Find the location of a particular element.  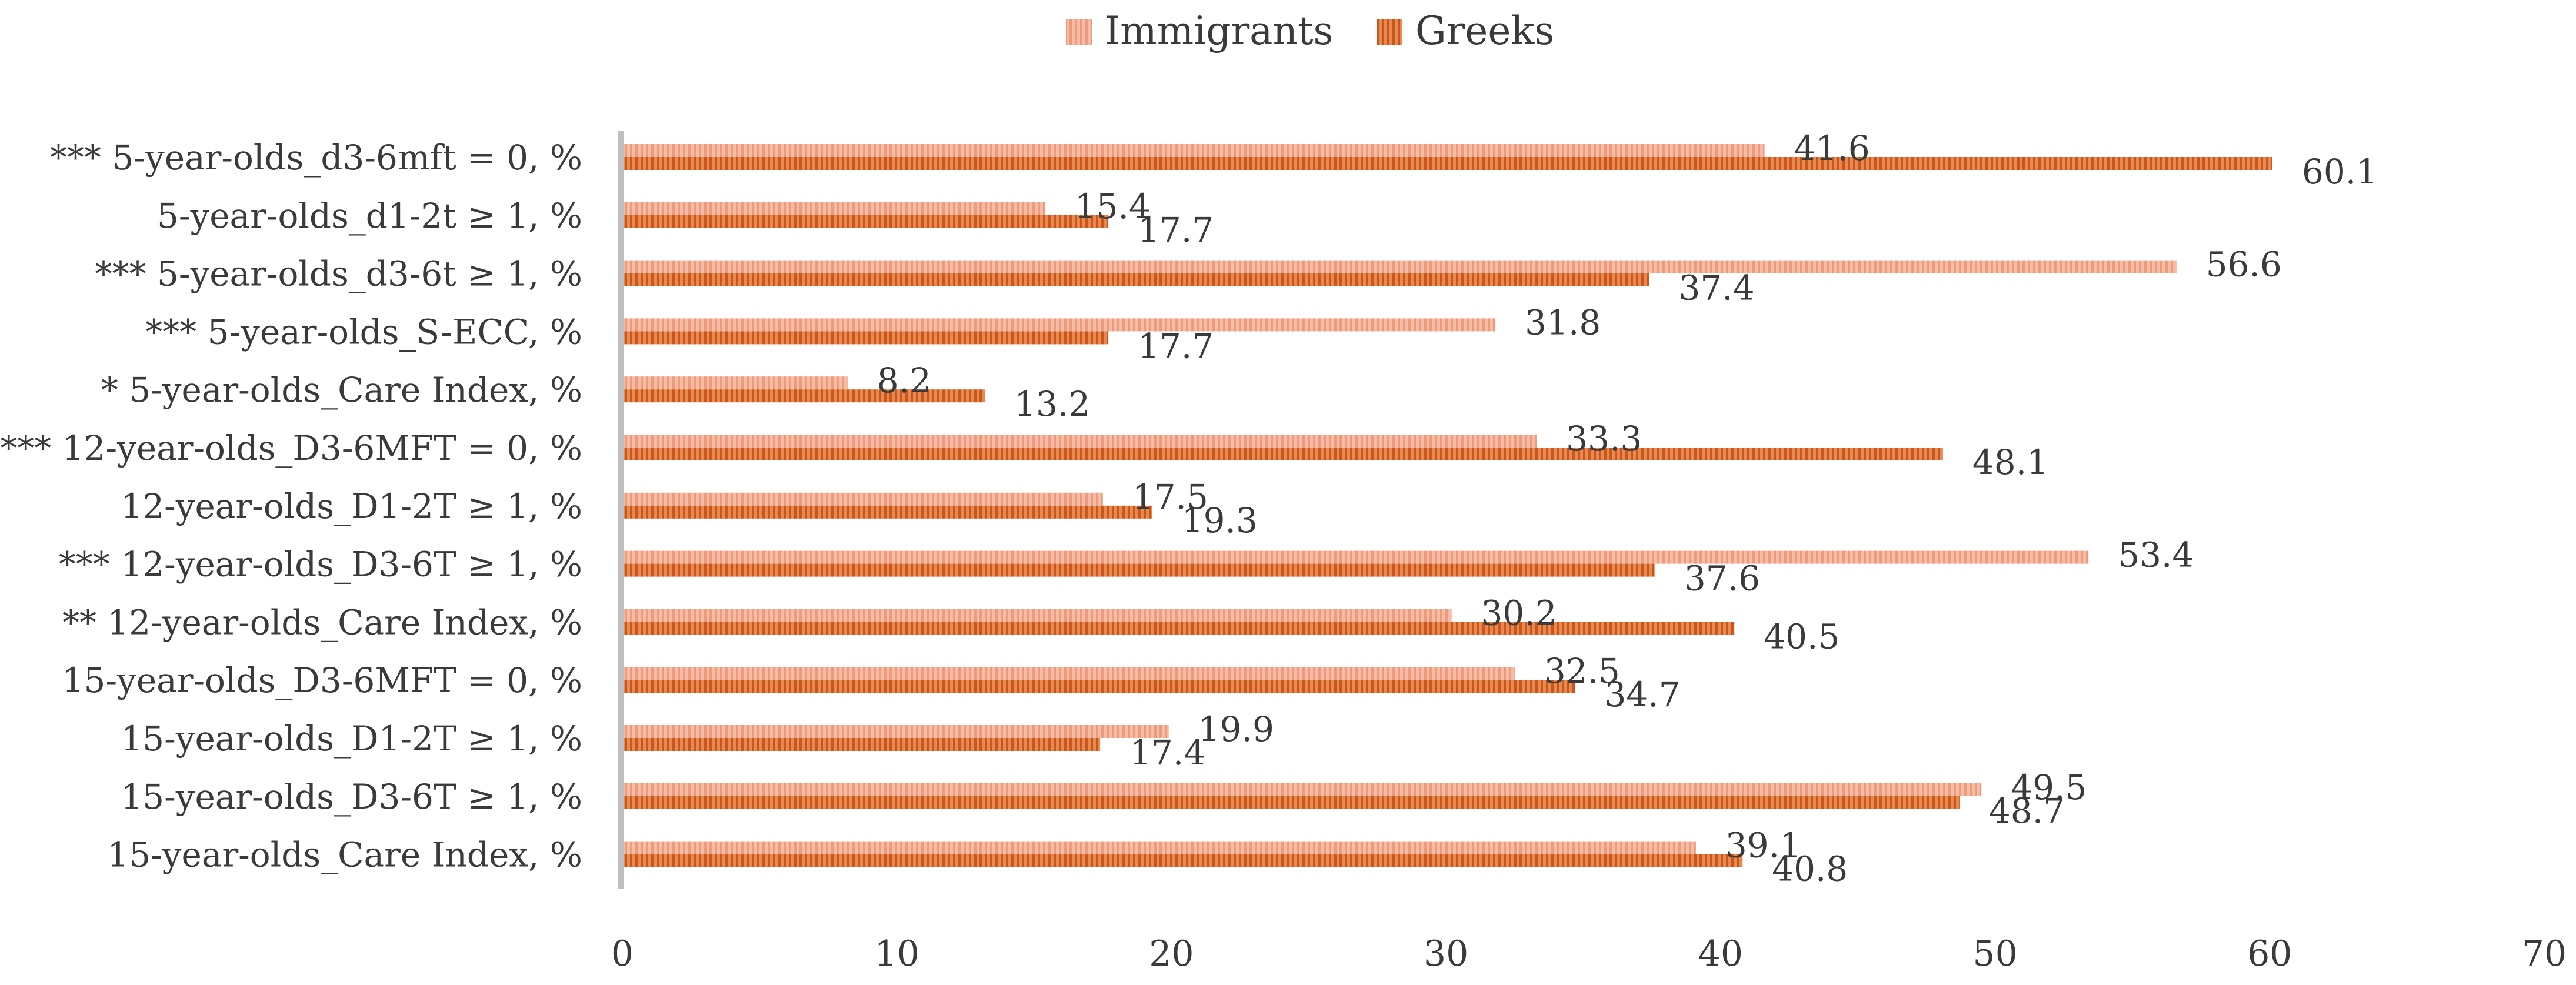

data-label-greeks: 60.1 is located at coordinates (2340, 172).